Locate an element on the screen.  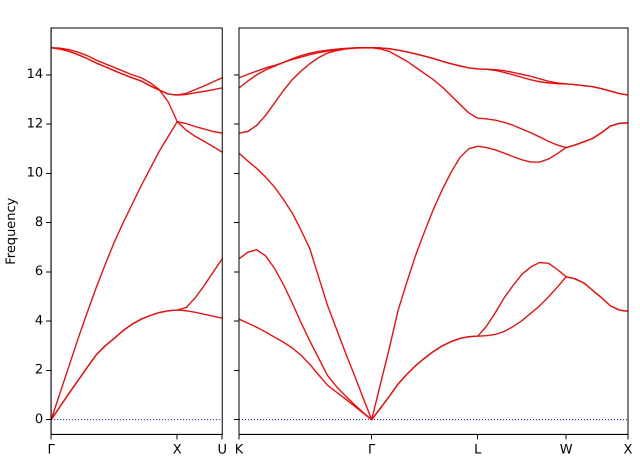
y-tick-label: 14 is located at coordinates (35, 74).